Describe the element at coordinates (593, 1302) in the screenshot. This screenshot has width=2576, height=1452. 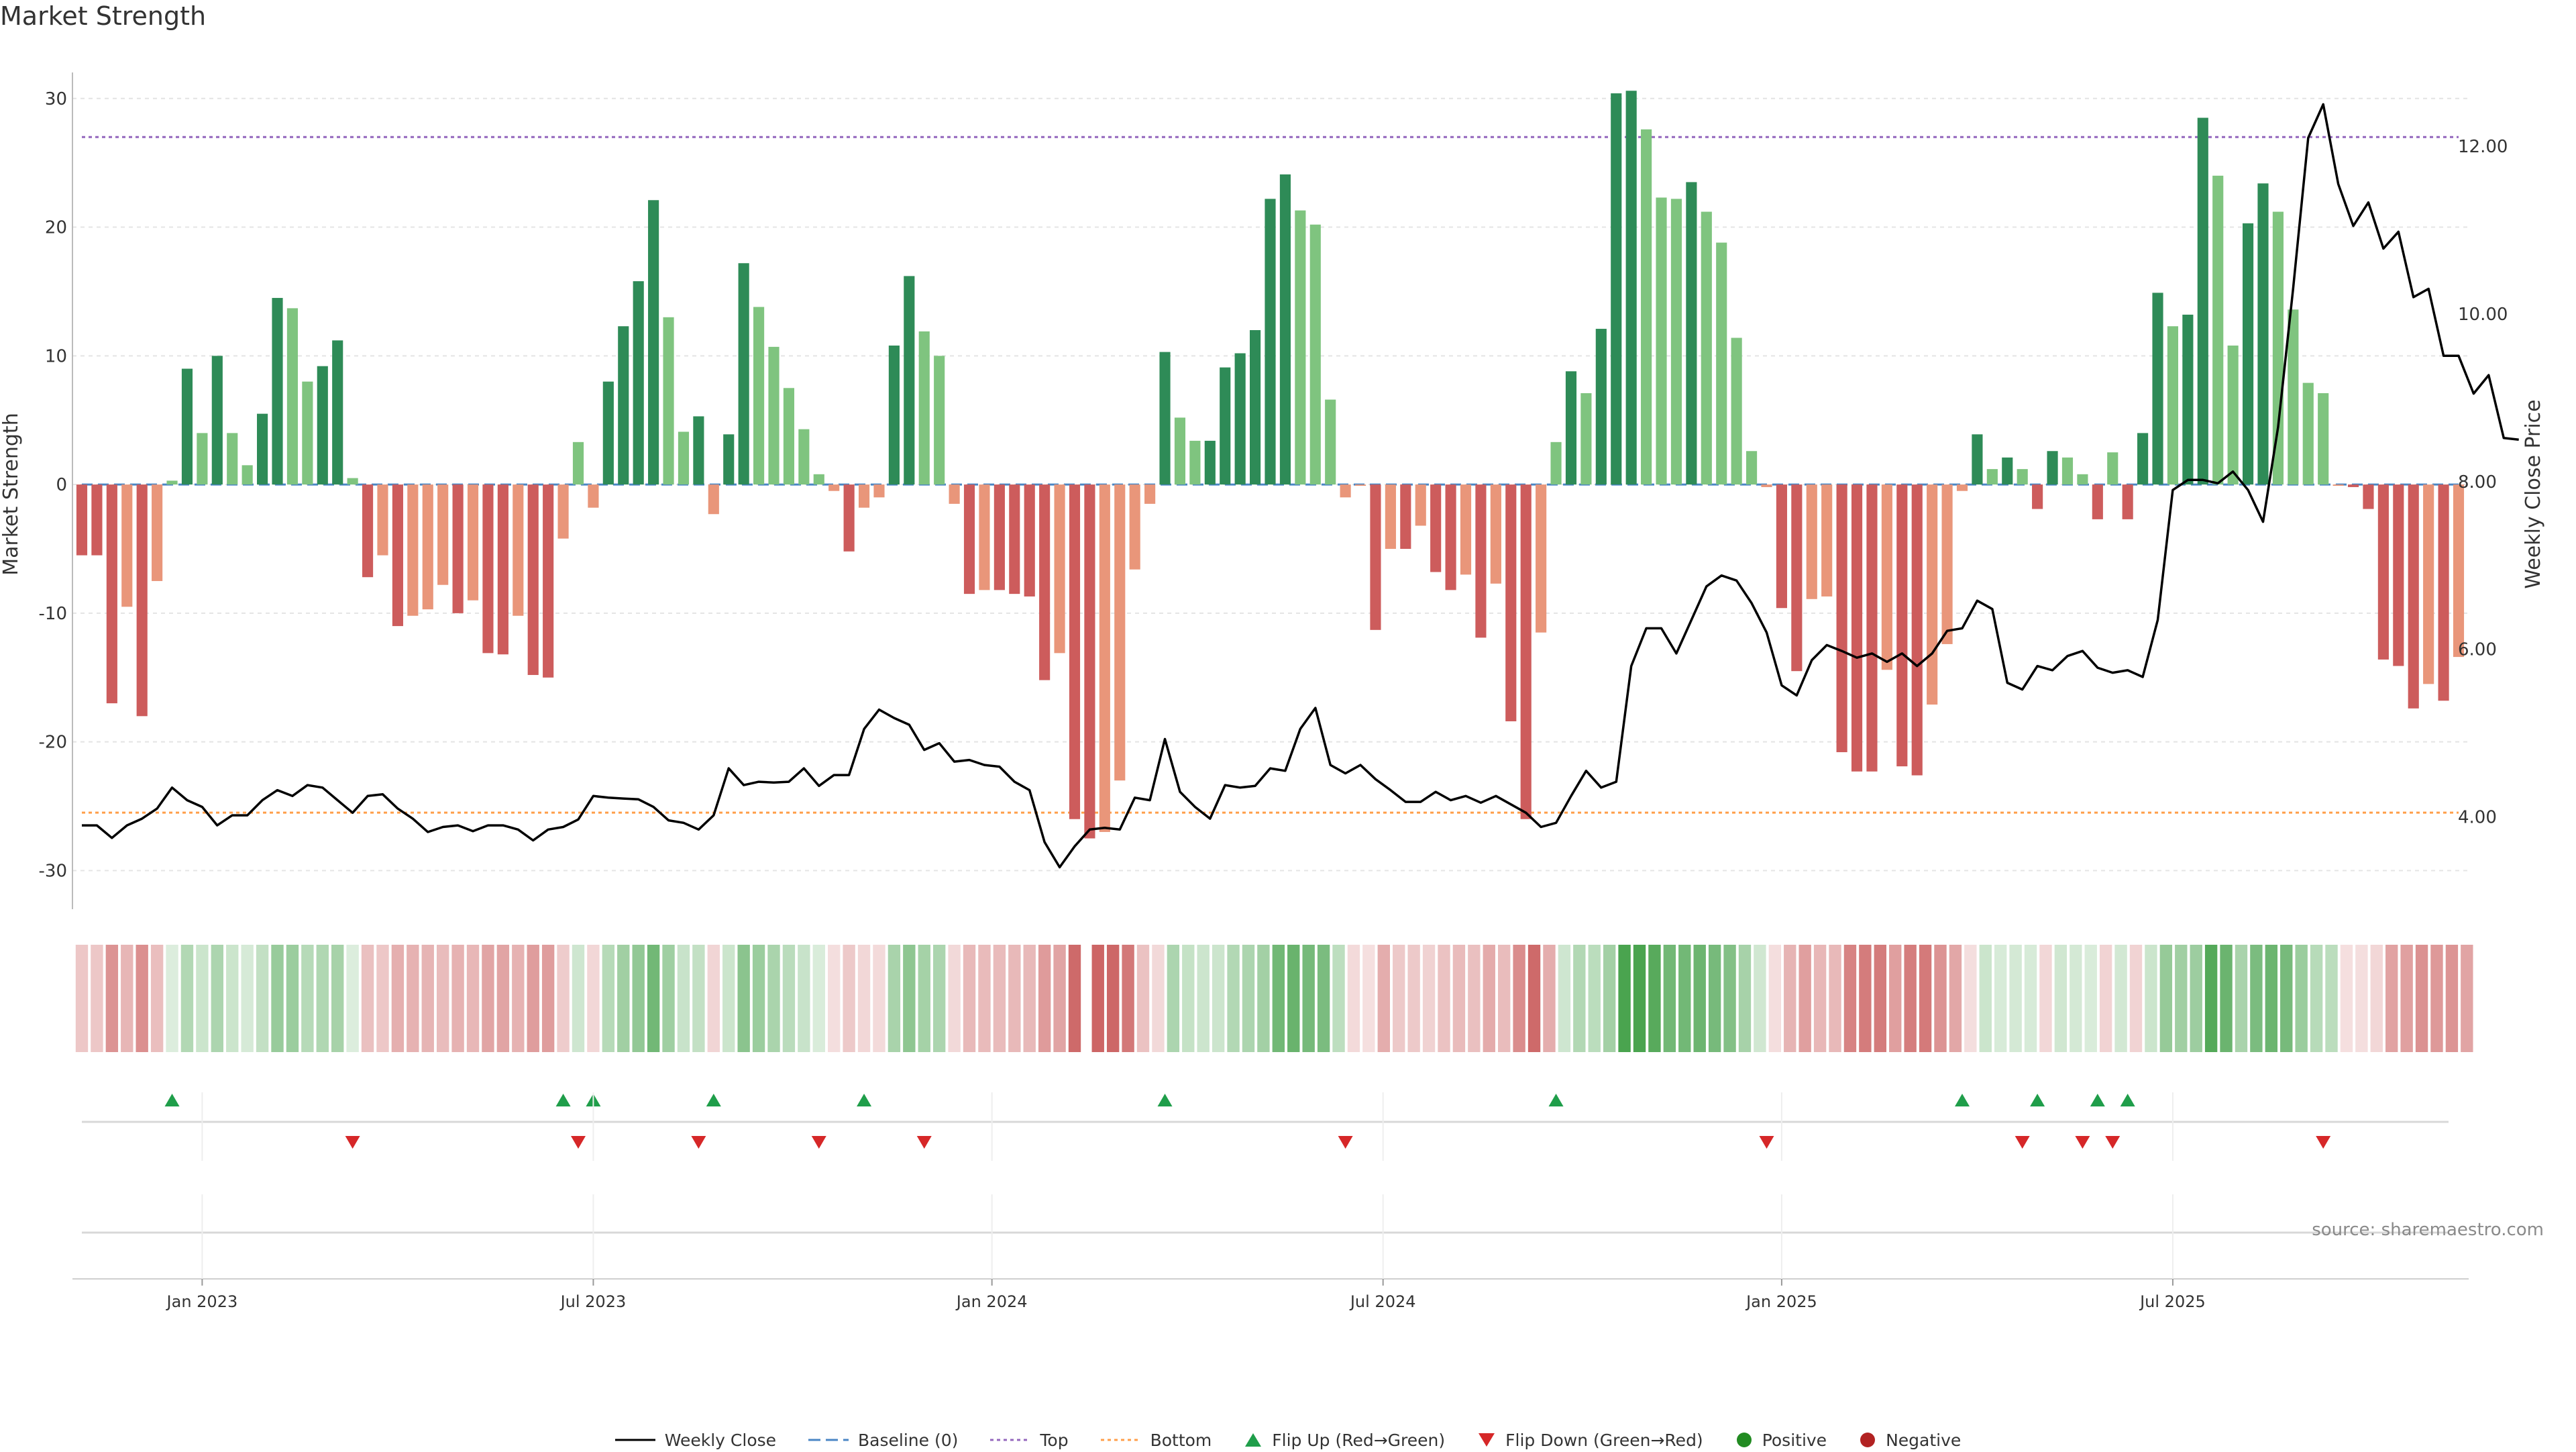
I see `x-tick-label: Jul 2023` at that location.